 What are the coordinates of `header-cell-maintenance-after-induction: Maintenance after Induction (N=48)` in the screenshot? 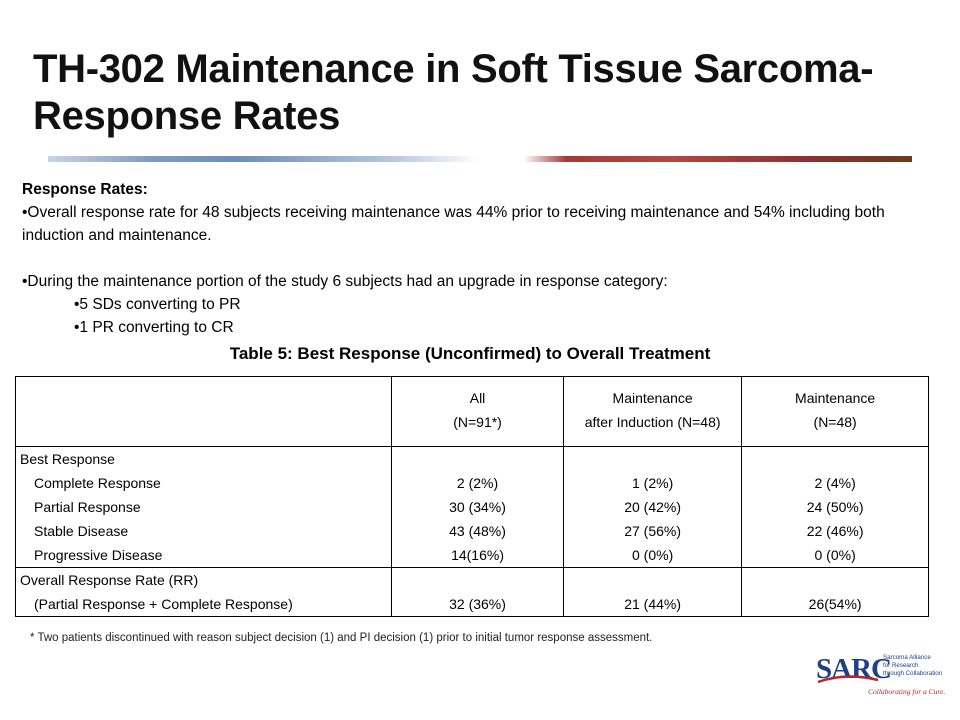 It's located at (652, 411).